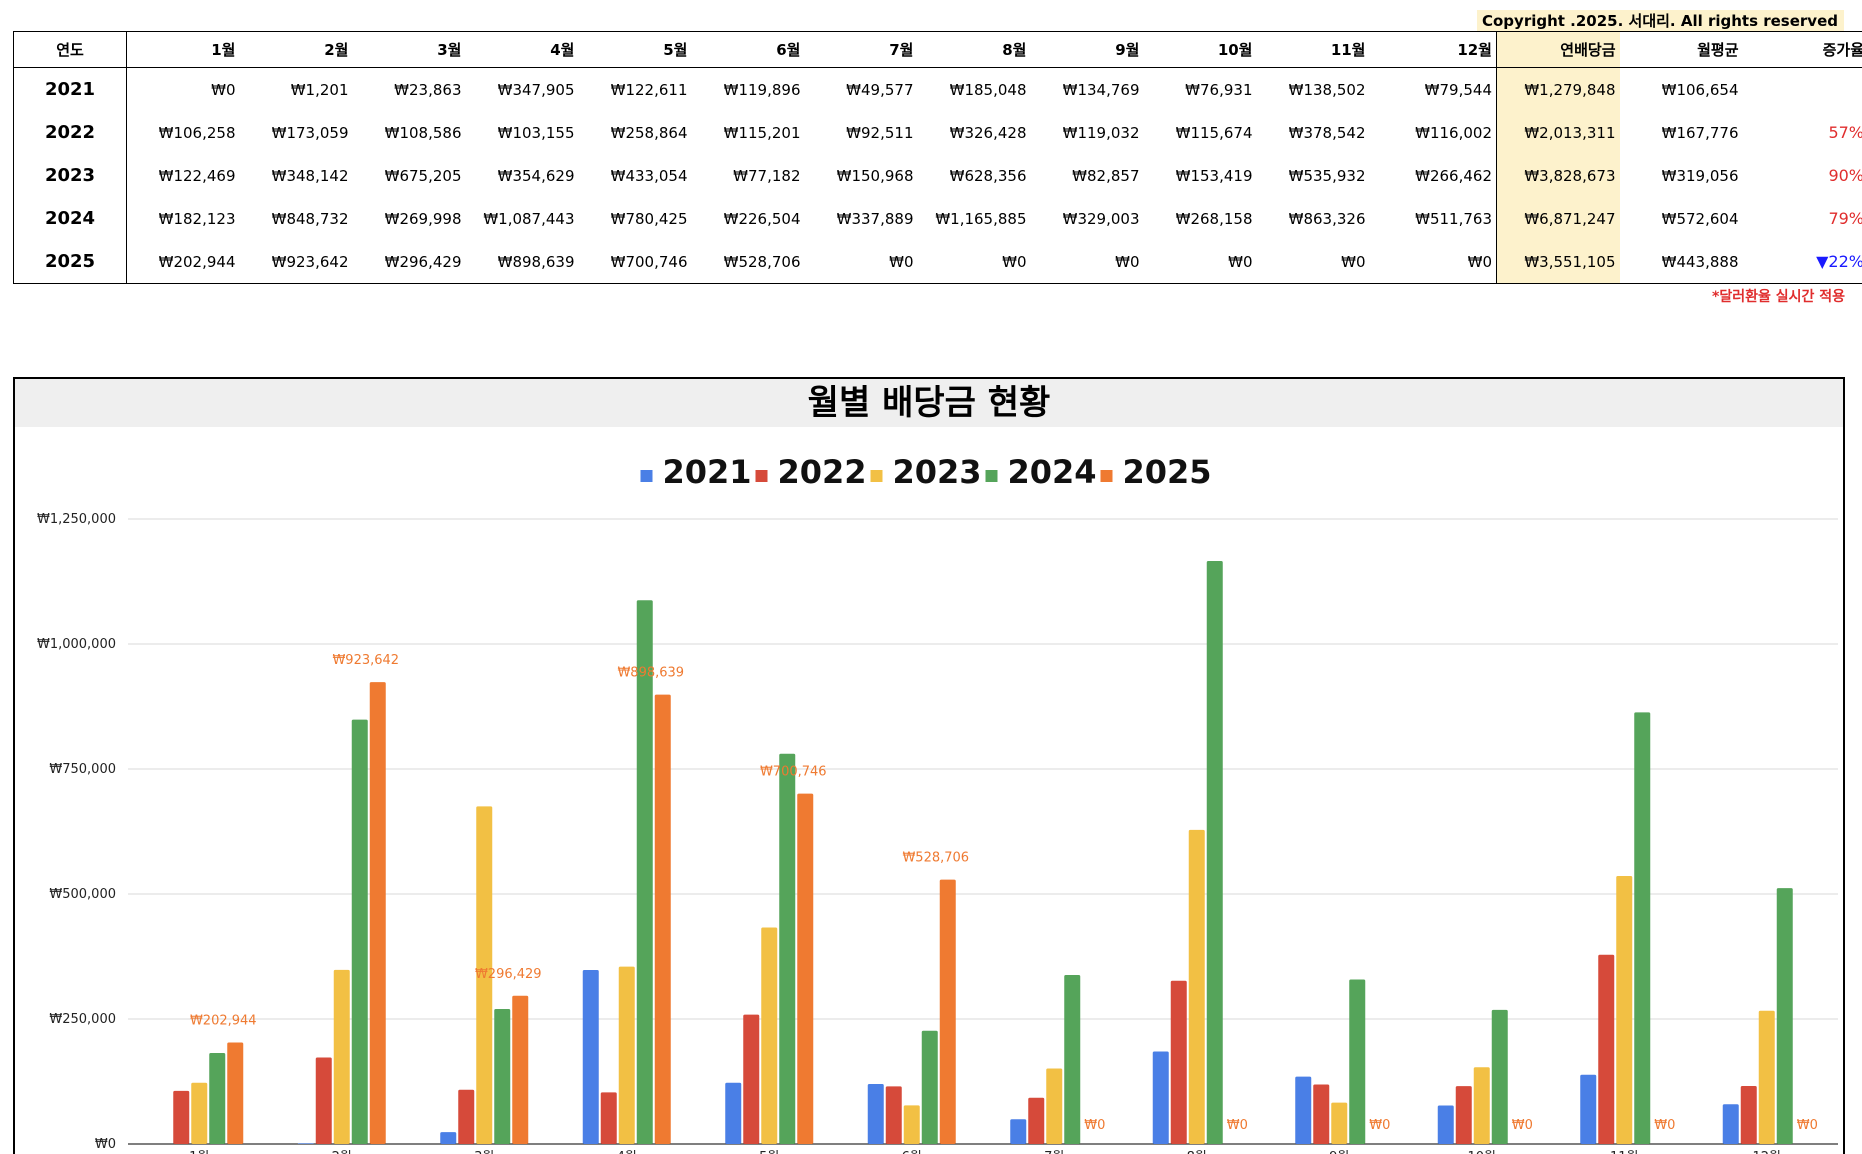 The width and height of the screenshot is (1862, 1154). What do you see at coordinates (793, 772) in the screenshot?
I see `data-label: ₩700,746` at bounding box center [793, 772].